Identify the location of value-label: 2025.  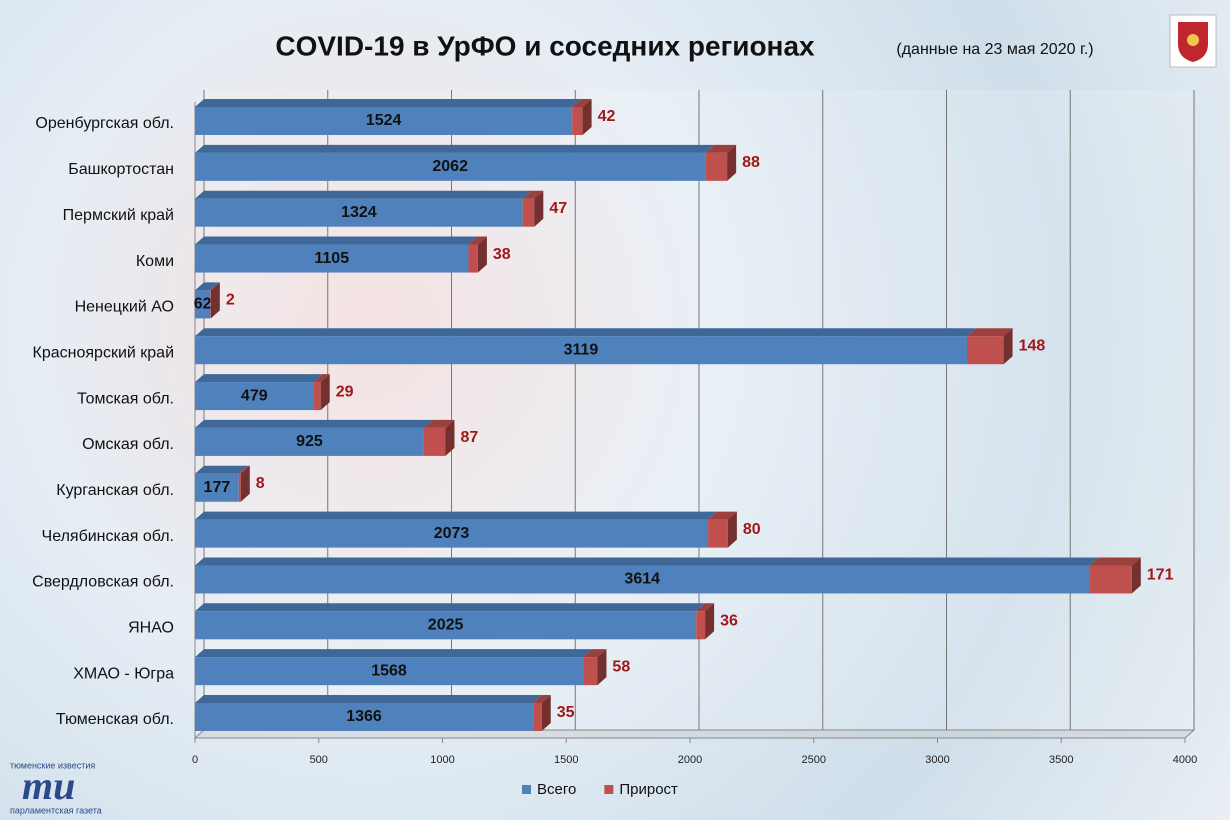
(446, 625).